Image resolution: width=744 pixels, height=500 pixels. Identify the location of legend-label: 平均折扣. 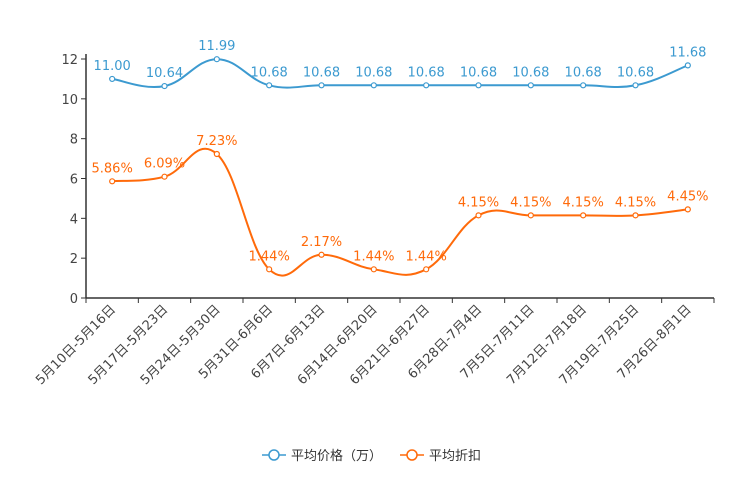
(455, 456).